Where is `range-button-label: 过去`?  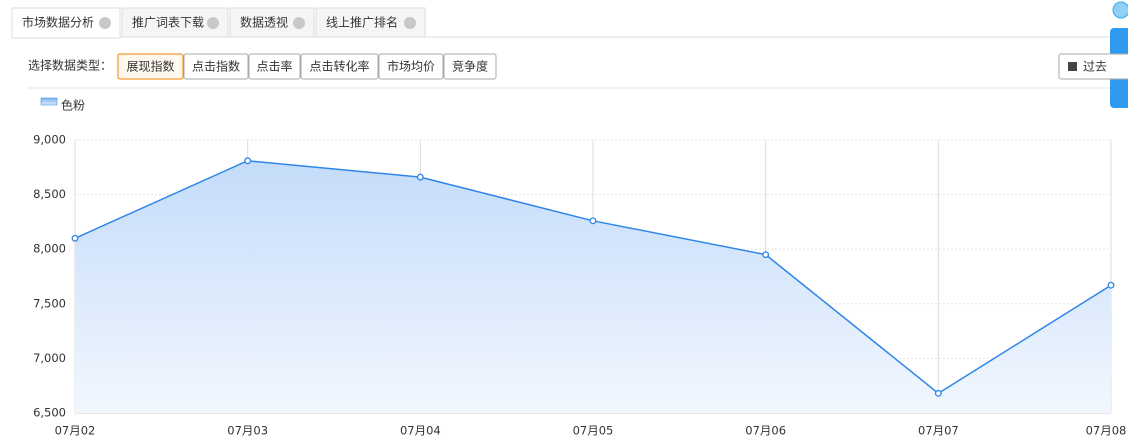 range-button-label: 过去 is located at coordinates (1095, 67).